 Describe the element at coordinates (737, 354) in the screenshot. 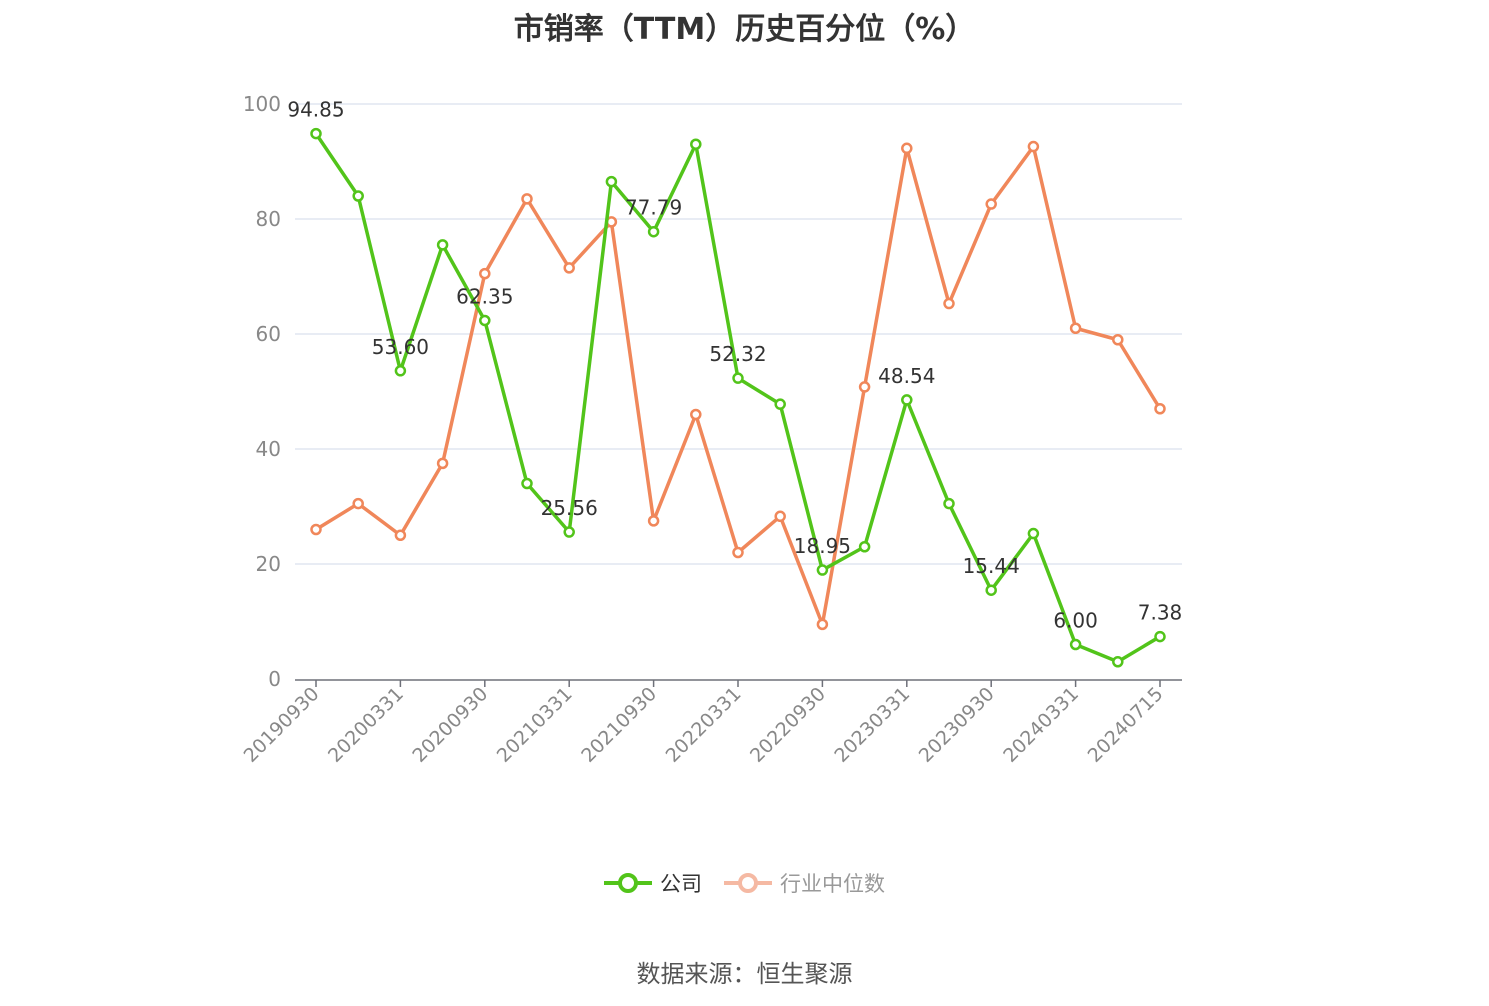

I see `data-label: 52.32` at that location.